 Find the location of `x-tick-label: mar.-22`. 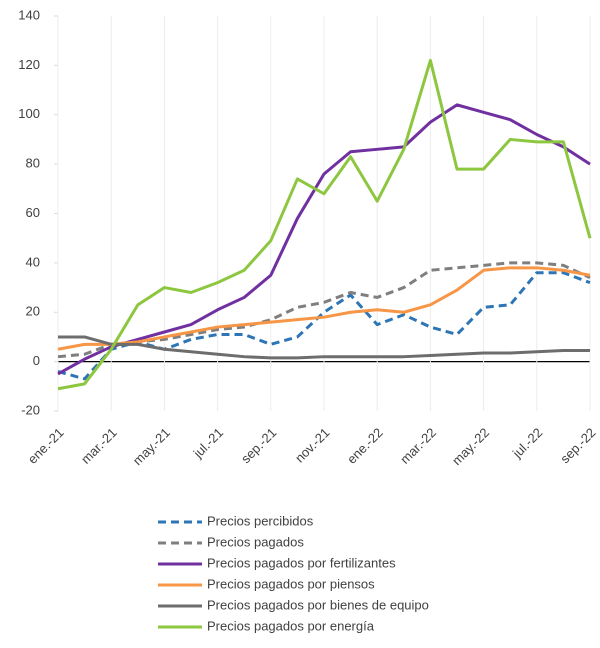

x-tick-label: mar.-22 is located at coordinates (418, 446).